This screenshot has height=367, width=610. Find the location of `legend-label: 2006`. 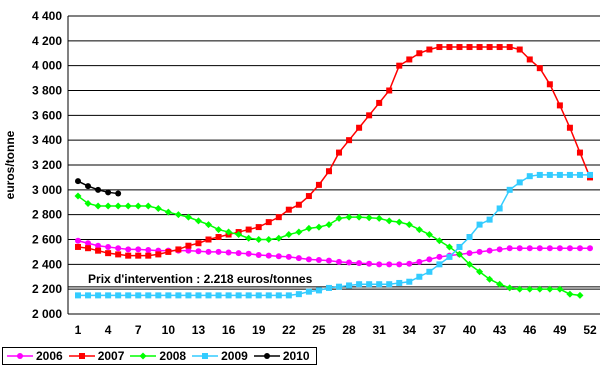

legend-label: 2006 is located at coordinates (49, 356).